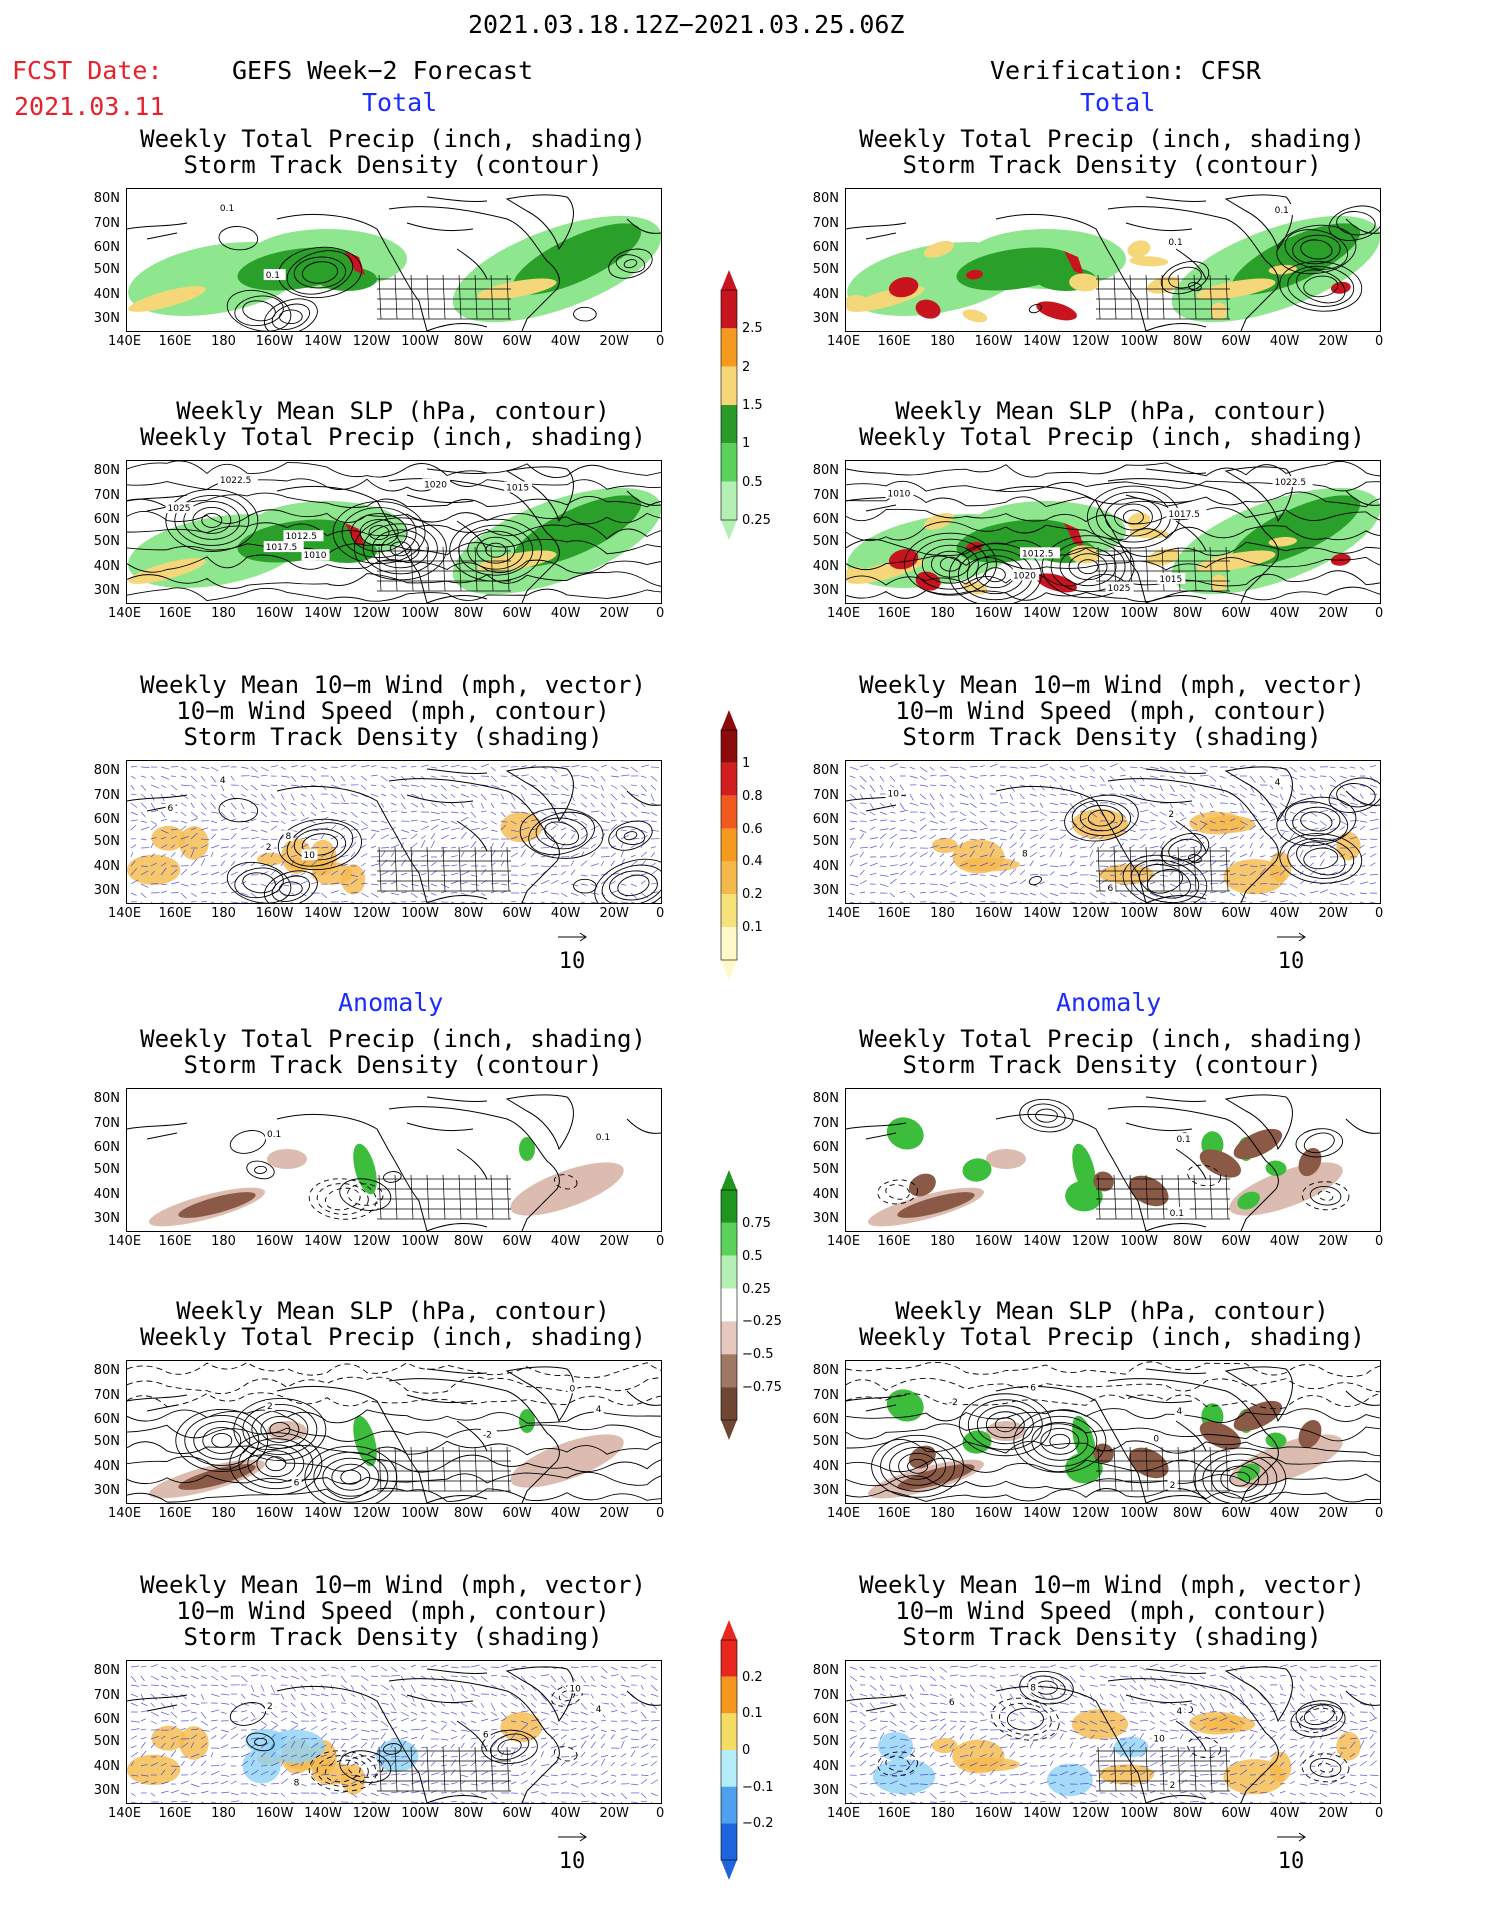 The width and height of the screenshot is (1487, 1925). What do you see at coordinates (487, 1435) in the screenshot?
I see `svg-text: -2` at bounding box center [487, 1435].